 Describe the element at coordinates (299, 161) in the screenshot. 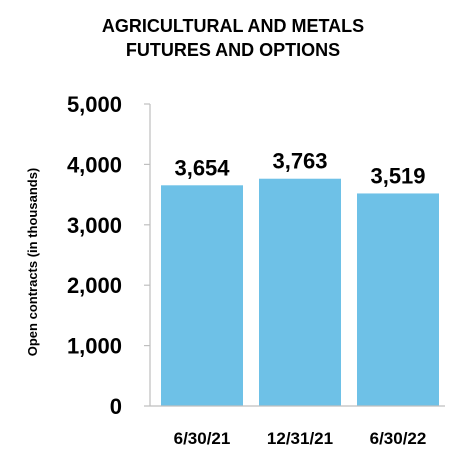

I see `data-label: 3,763` at that location.